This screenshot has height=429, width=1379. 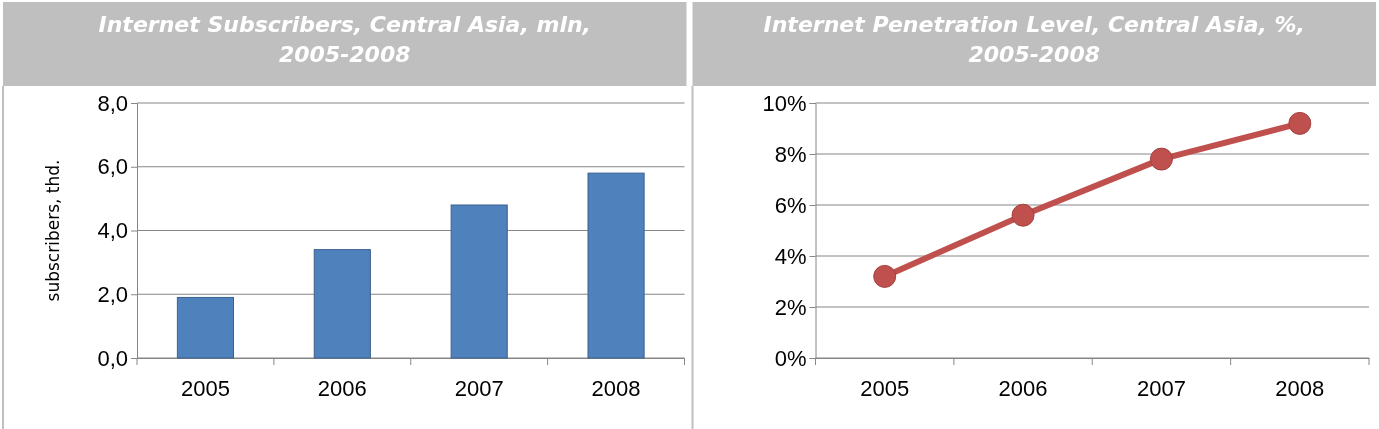 I want to click on chart-title: Internet Penetration Level, Central Asia, %, 2005-2008, so click(x=1034, y=39).